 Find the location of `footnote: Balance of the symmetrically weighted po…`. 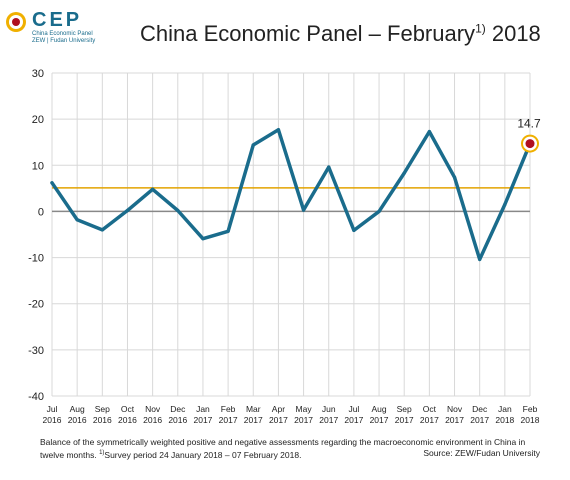

footnote: Balance of the symmetrically weighted po… is located at coordinates (295, 449).